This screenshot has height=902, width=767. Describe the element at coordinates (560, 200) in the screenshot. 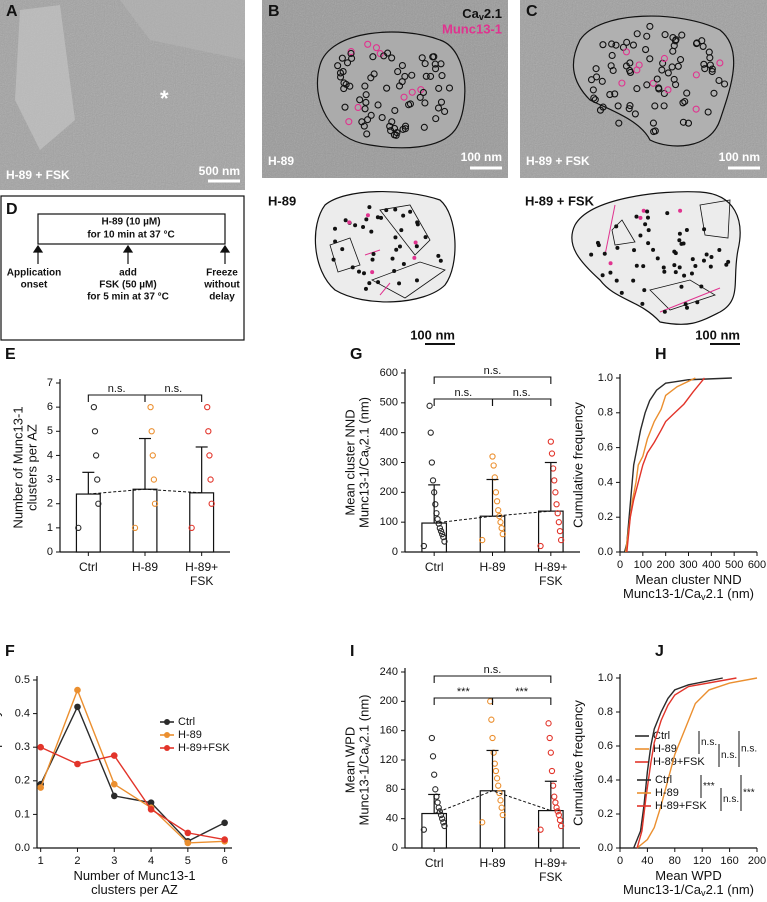

I see `schematic-title: H-89 + FSK` at that location.